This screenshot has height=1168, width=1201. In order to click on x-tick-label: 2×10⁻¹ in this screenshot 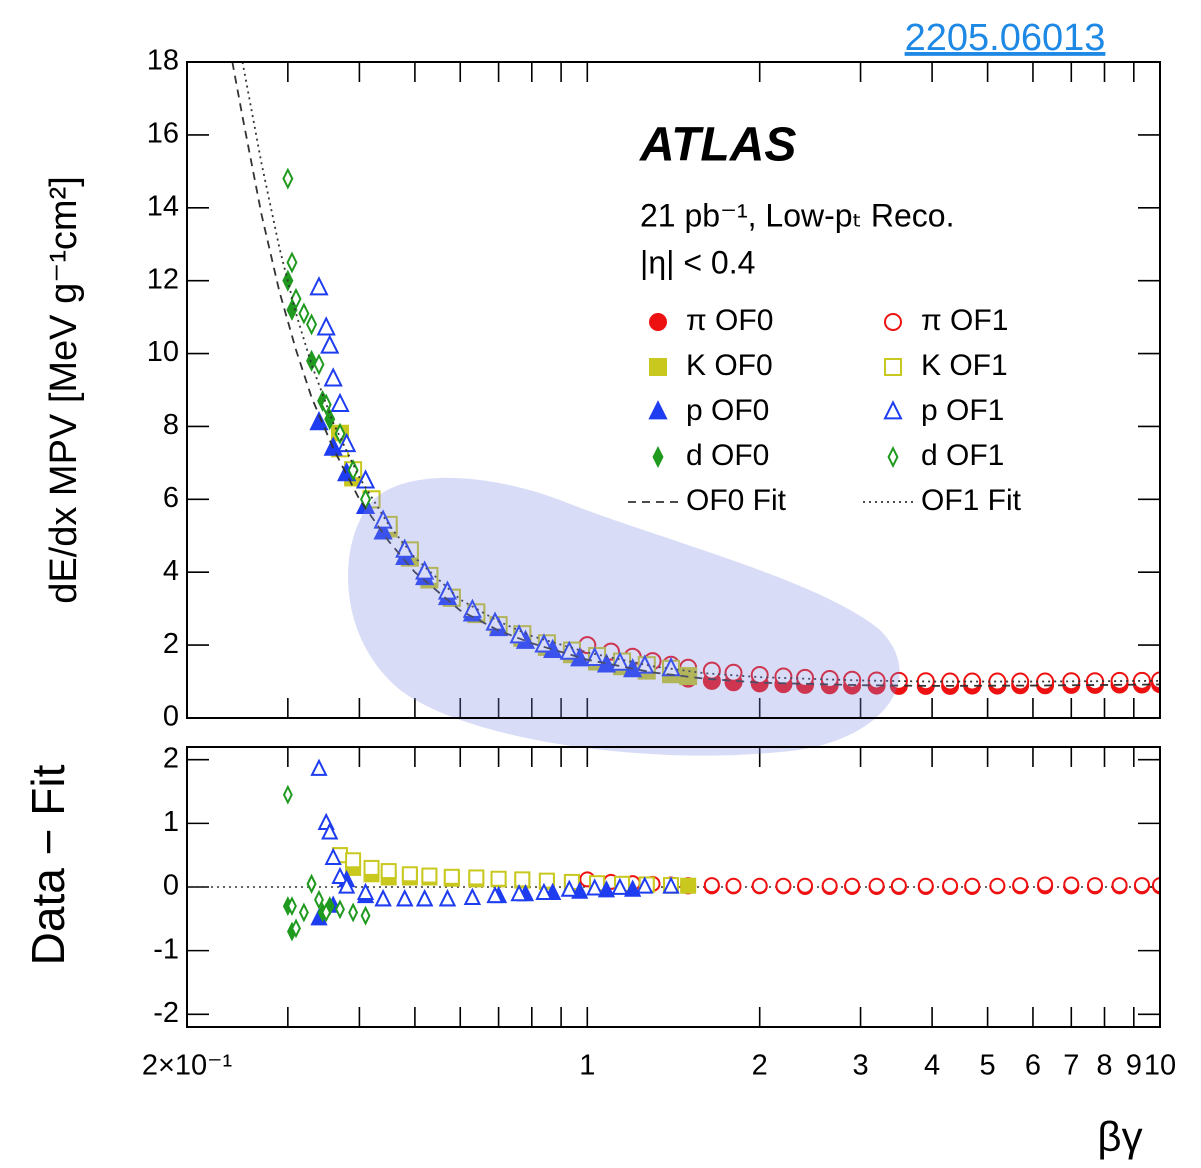, I will do `click(187, 1066)`.